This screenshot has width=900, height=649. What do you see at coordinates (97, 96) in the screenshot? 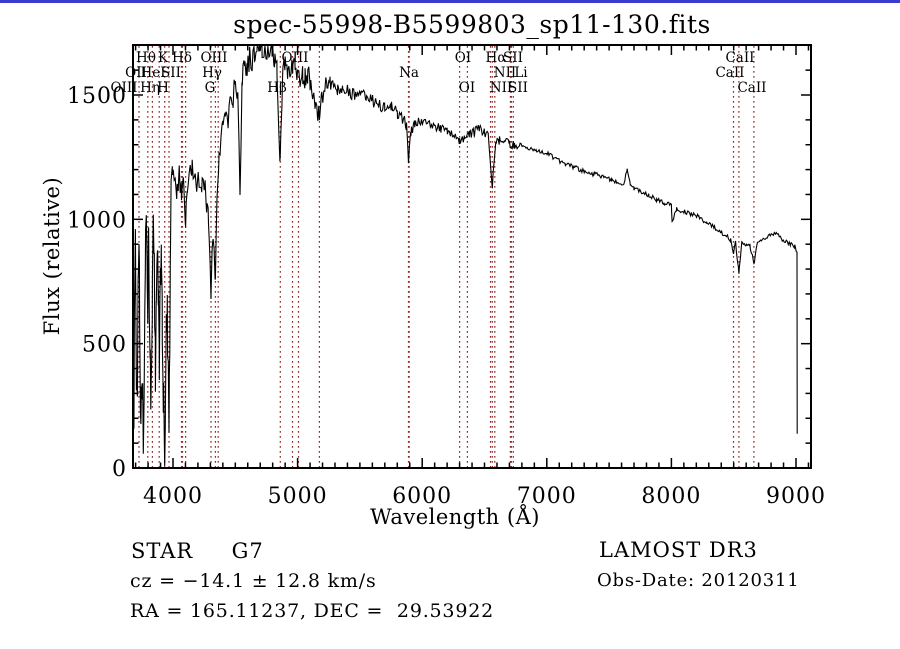
I see `y-tick-label: 1500` at bounding box center [97, 96].